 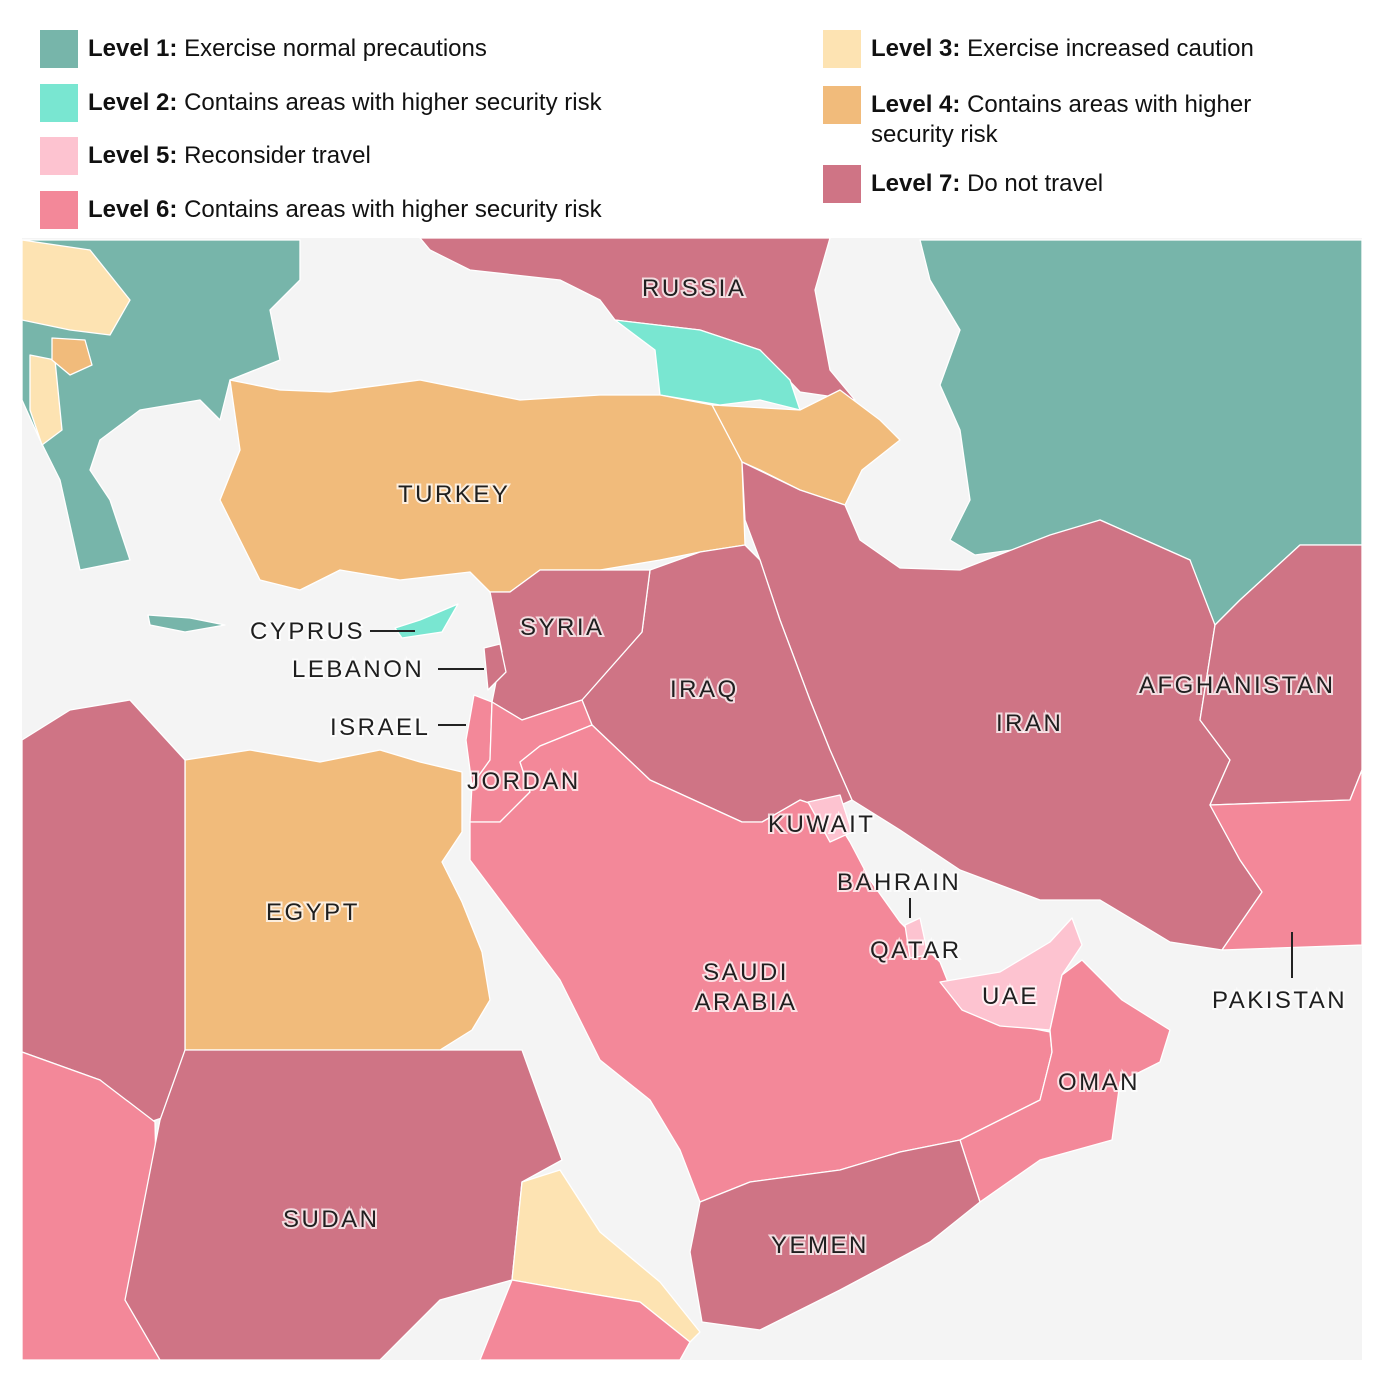 What do you see at coordinates (133, 155) in the screenshot?
I see `legend-level: Level 5:` at bounding box center [133, 155].